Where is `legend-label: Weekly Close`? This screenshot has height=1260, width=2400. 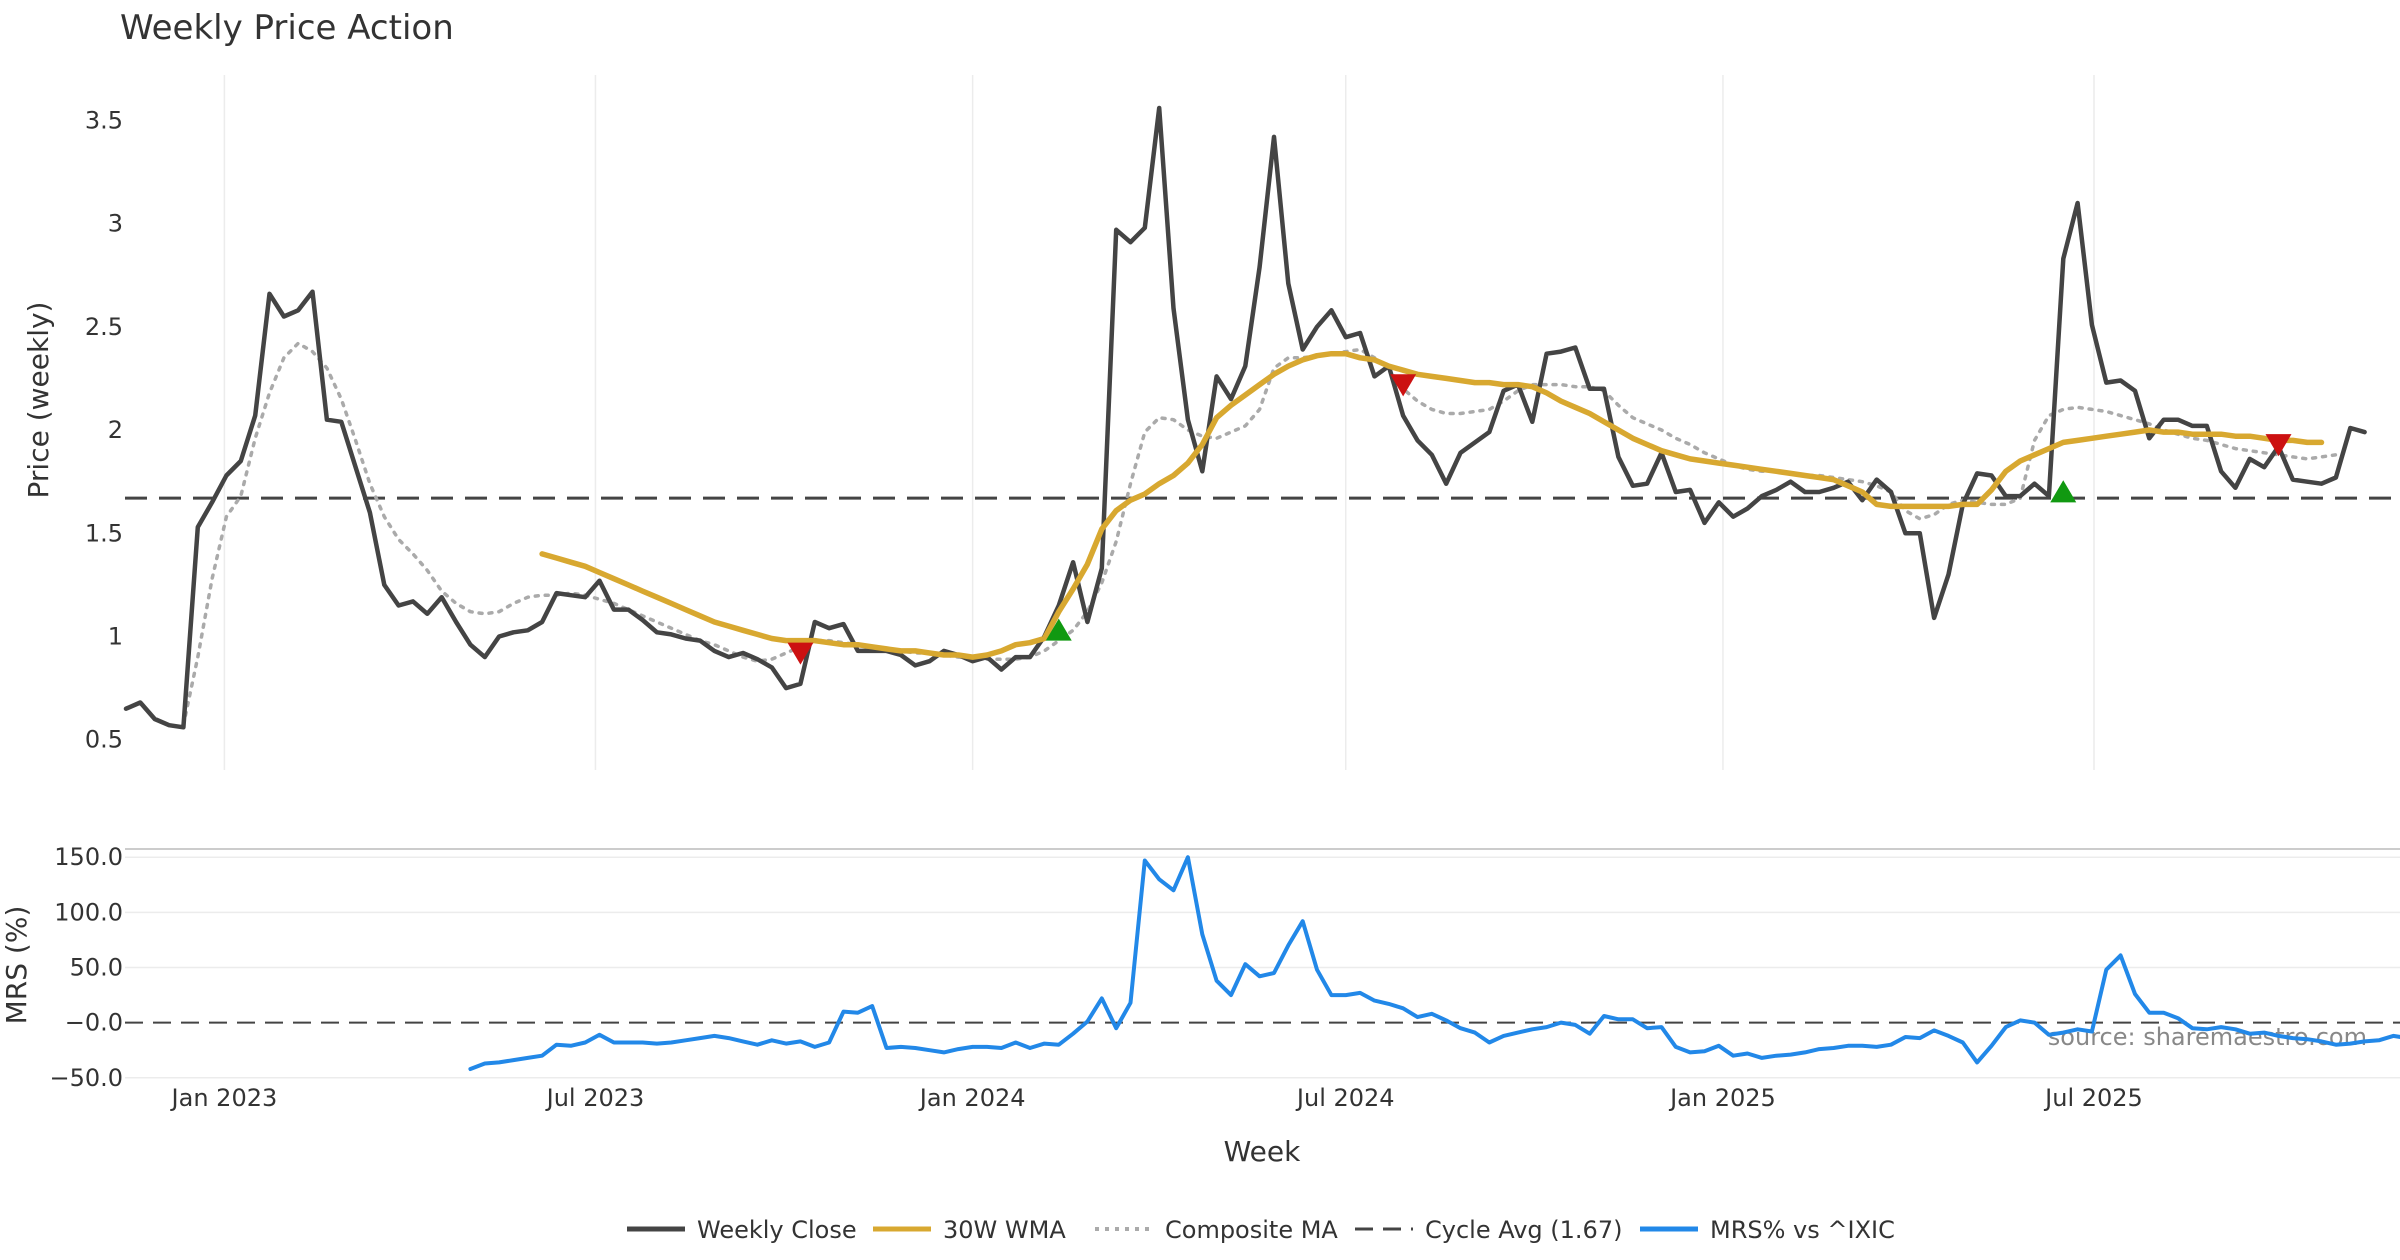 legend-label: Weekly Close is located at coordinates (777, 1230).